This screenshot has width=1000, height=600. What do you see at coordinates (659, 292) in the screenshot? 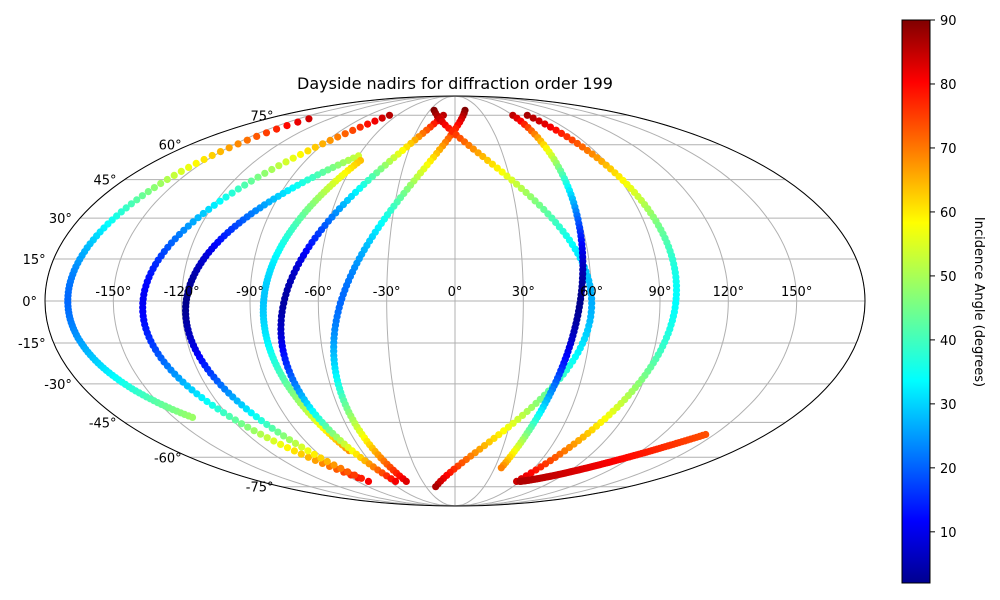
I see `longitude-tick-label: 90°` at bounding box center [659, 292].